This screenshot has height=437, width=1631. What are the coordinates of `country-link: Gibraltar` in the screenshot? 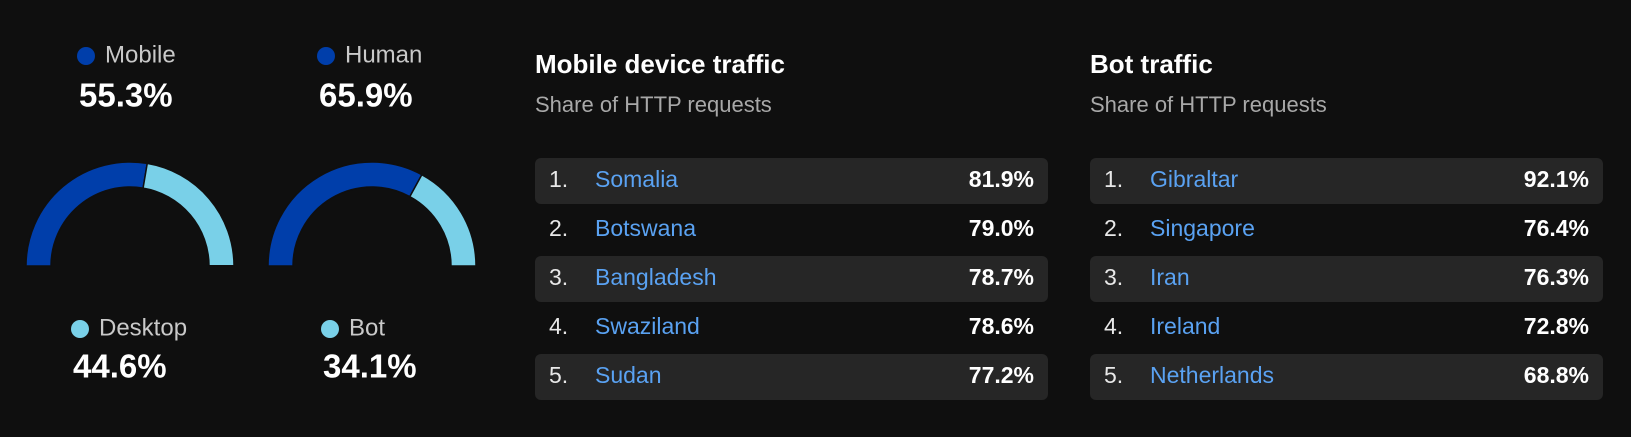 It's located at (1194, 179).